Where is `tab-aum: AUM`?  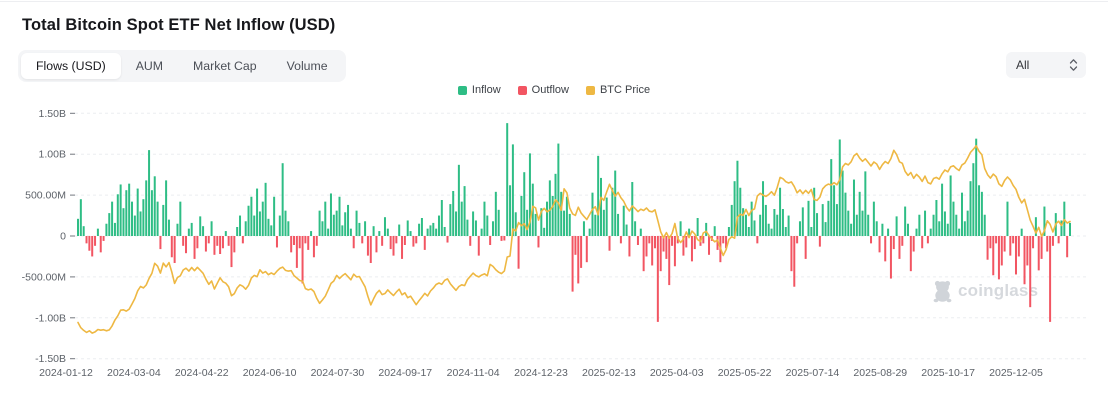 tab-aum: AUM is located at coordinates (149, 66).